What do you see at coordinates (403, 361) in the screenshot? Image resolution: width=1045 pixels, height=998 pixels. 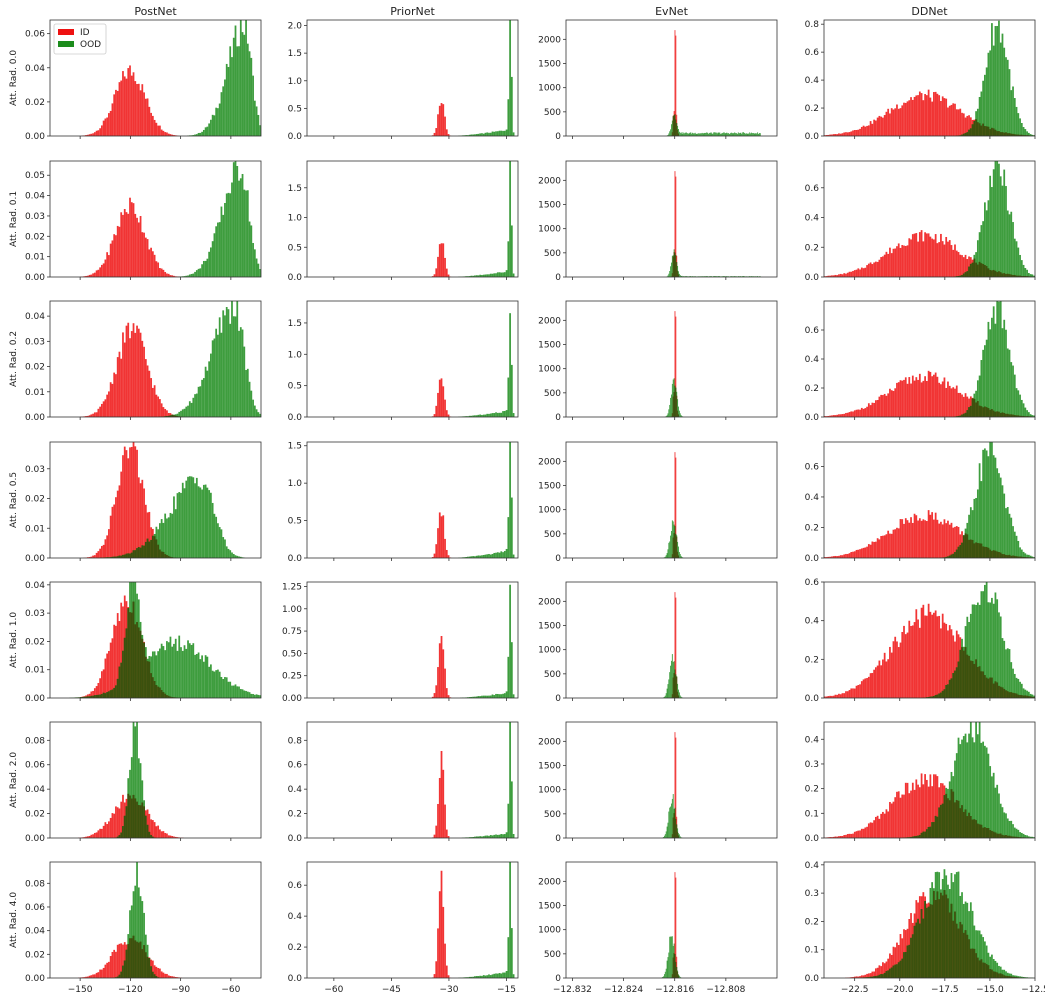 I see `panel-r2-c1: 0.00.51.01.5` at bounding box center [403, 361].